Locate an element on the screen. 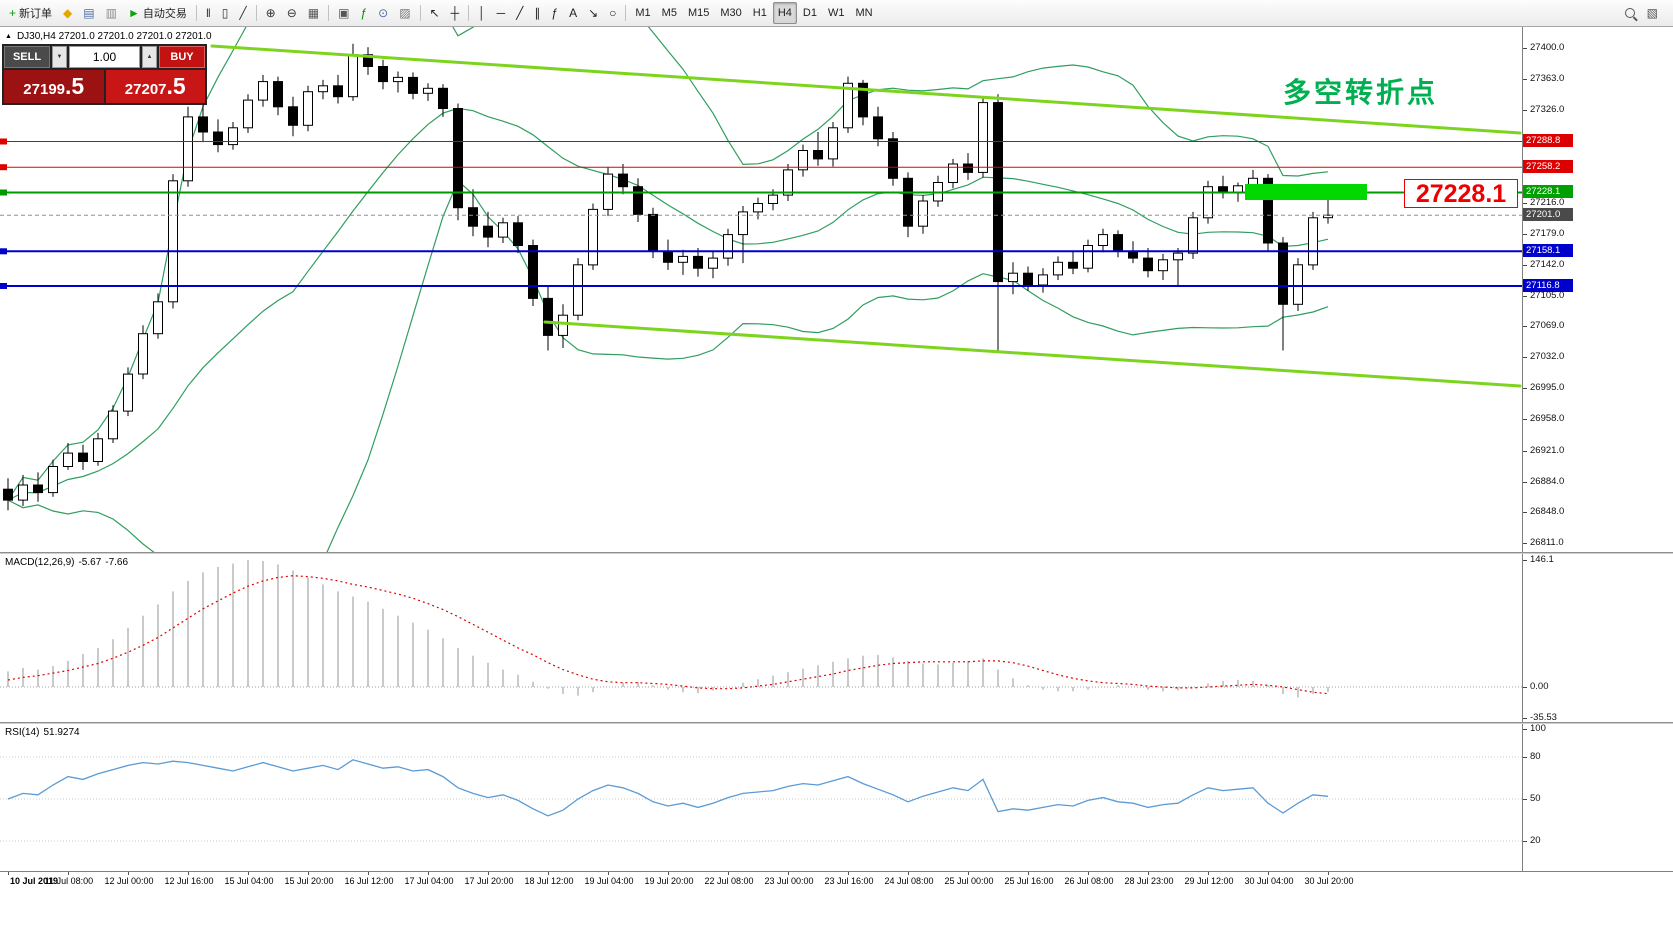 The width and height of the screenshot is (1673, 950). sell-button: SELL is located at coordinates (27, 57).